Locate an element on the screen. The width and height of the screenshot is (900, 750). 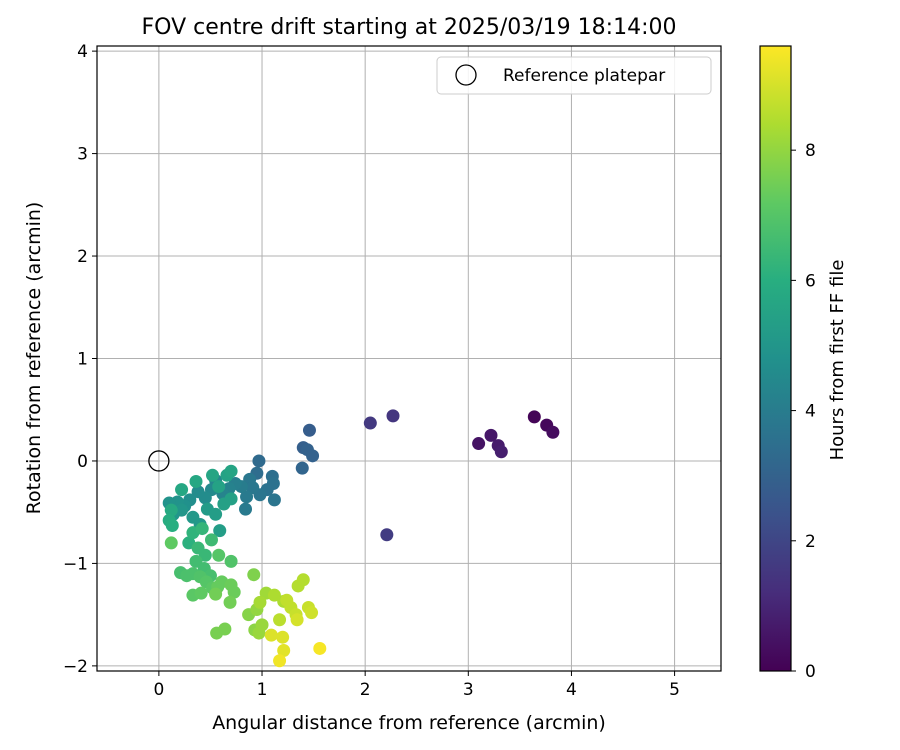
x-tick-label: 1 is located at coordinates (262, 690).